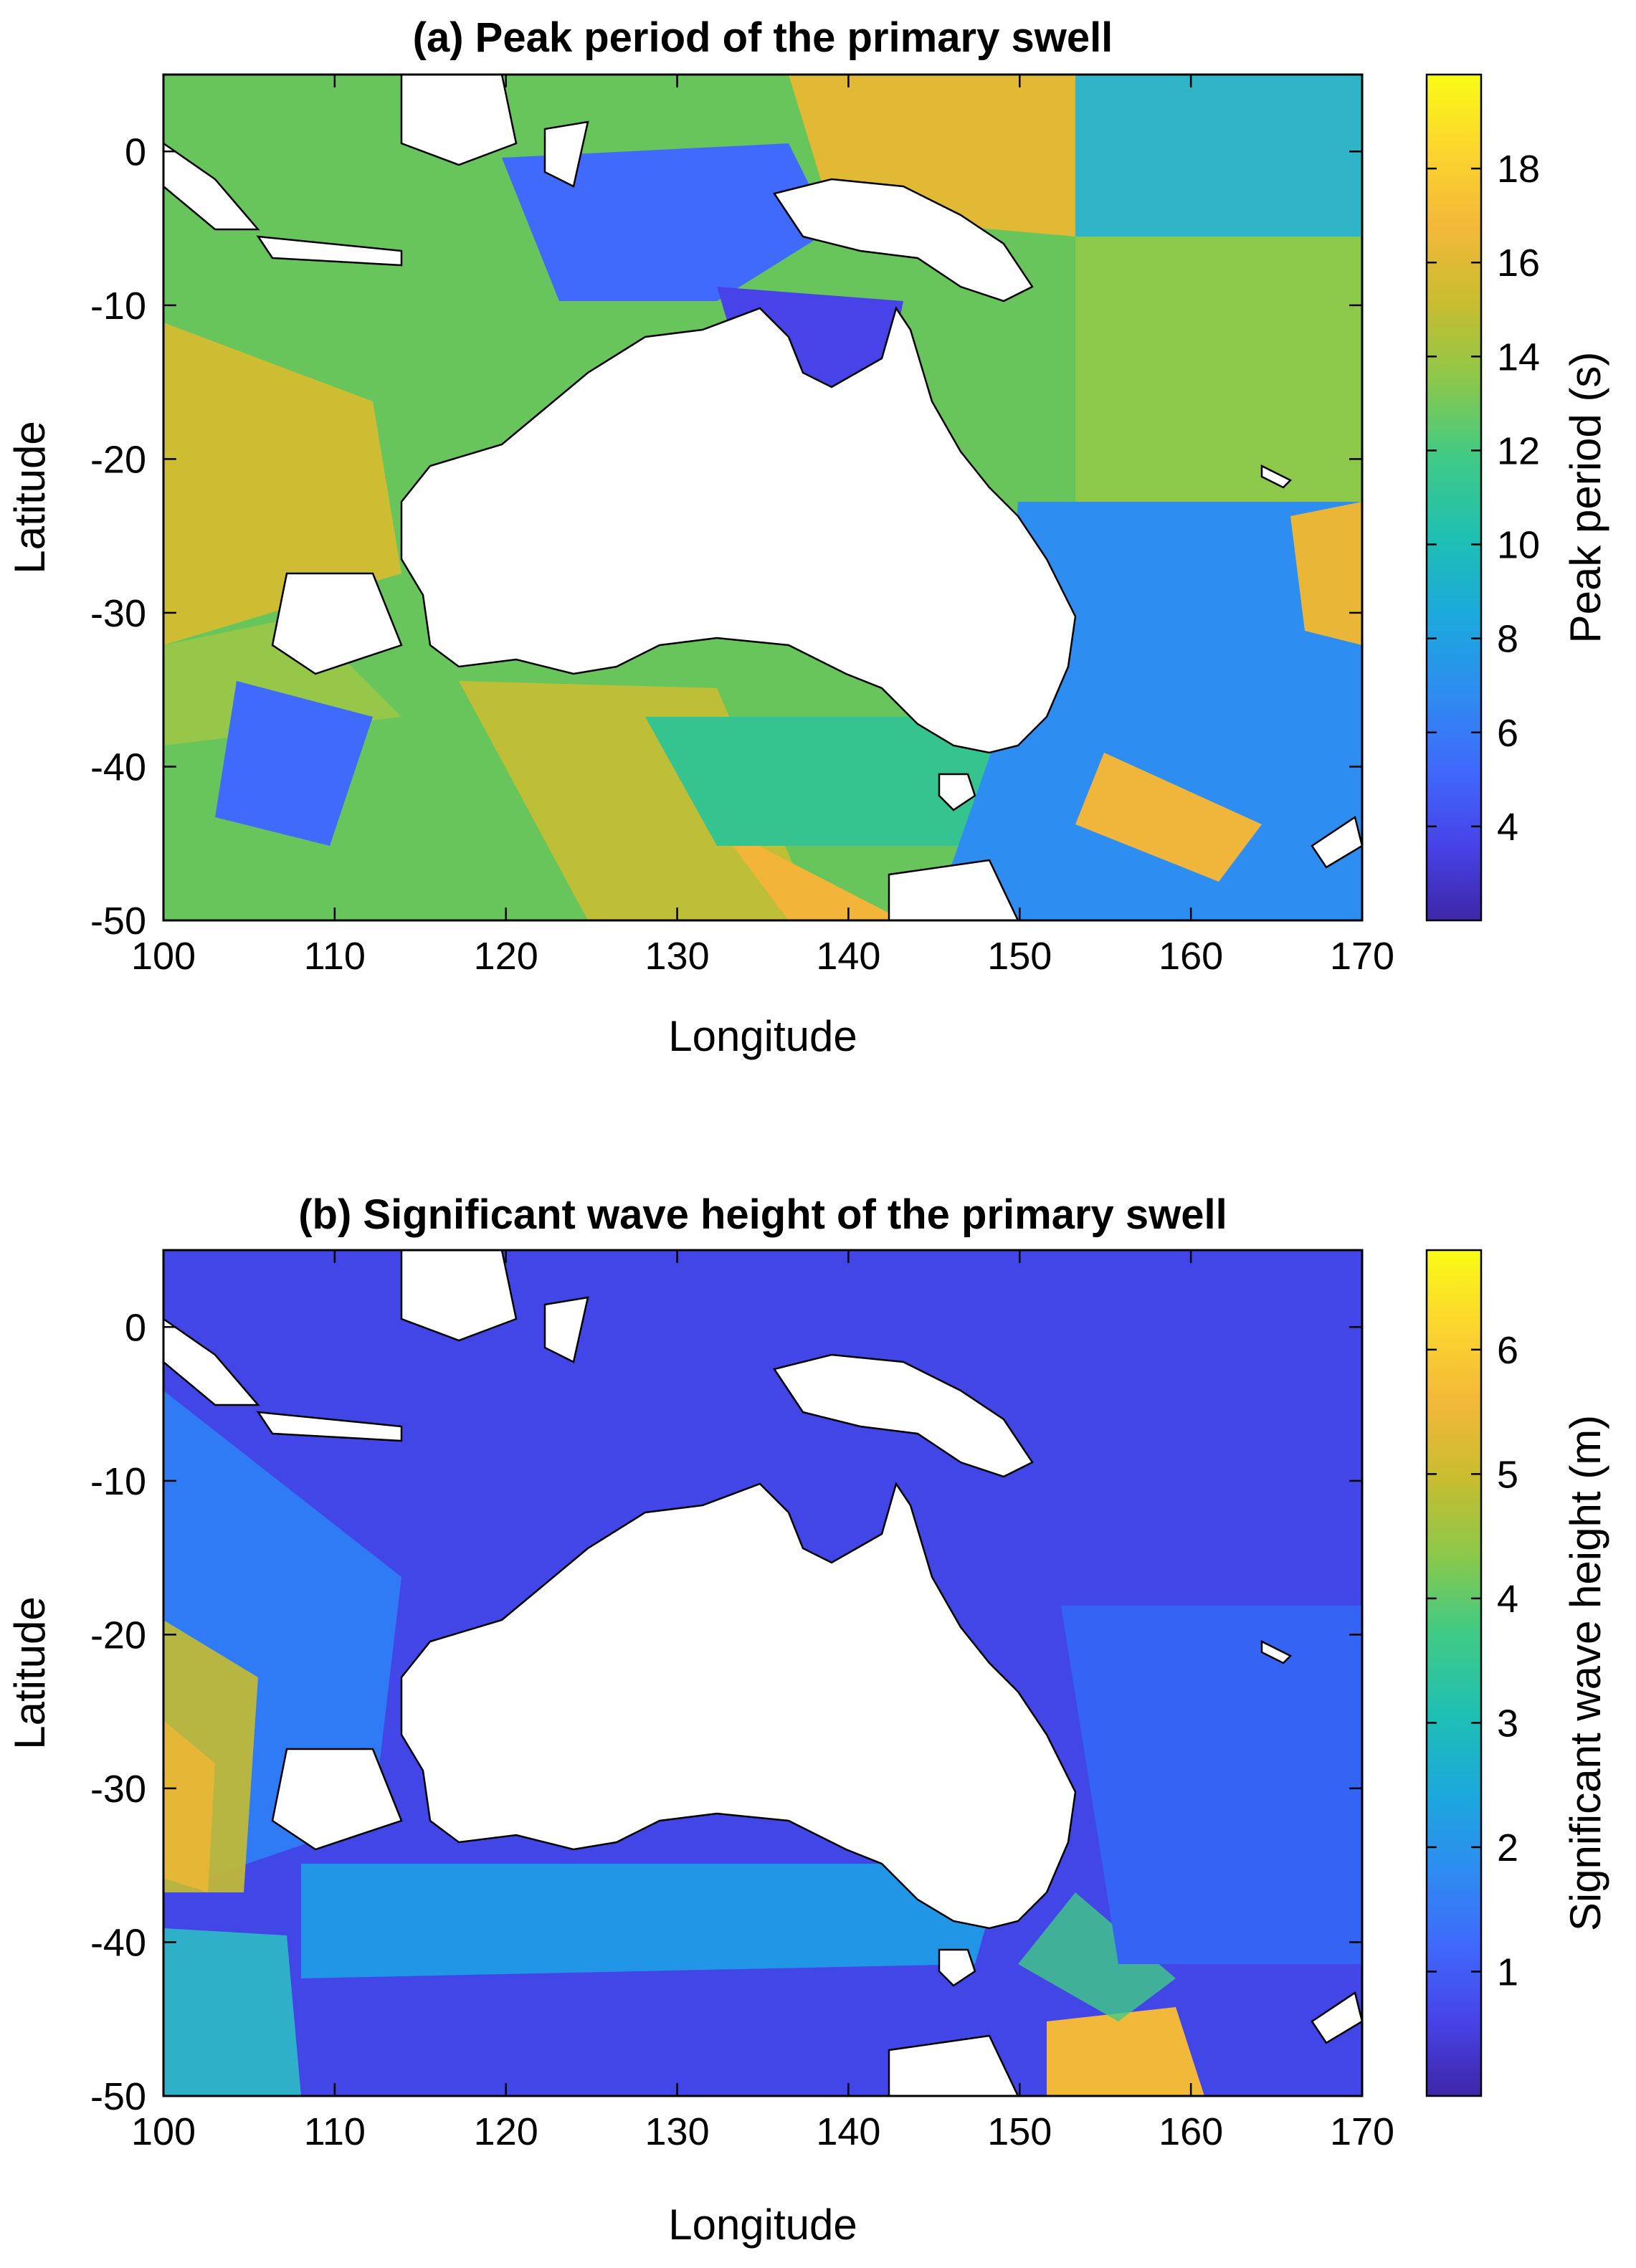  What do you see at coordinates (459, 1296) in the screenshot?
I see `borneo-b` at bounding box center [459, 1296].